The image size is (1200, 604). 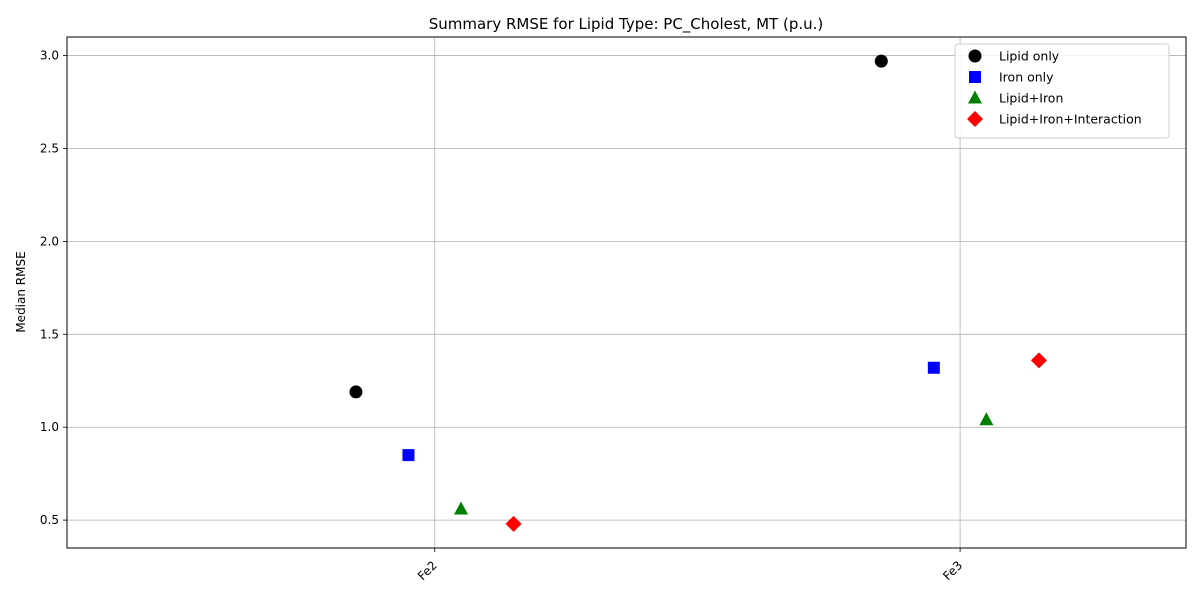 What do you see at coordinates (21, 291) in the screenshot?
I see `y-axis-label: Median RMSE` at bounding box center [21, 291].